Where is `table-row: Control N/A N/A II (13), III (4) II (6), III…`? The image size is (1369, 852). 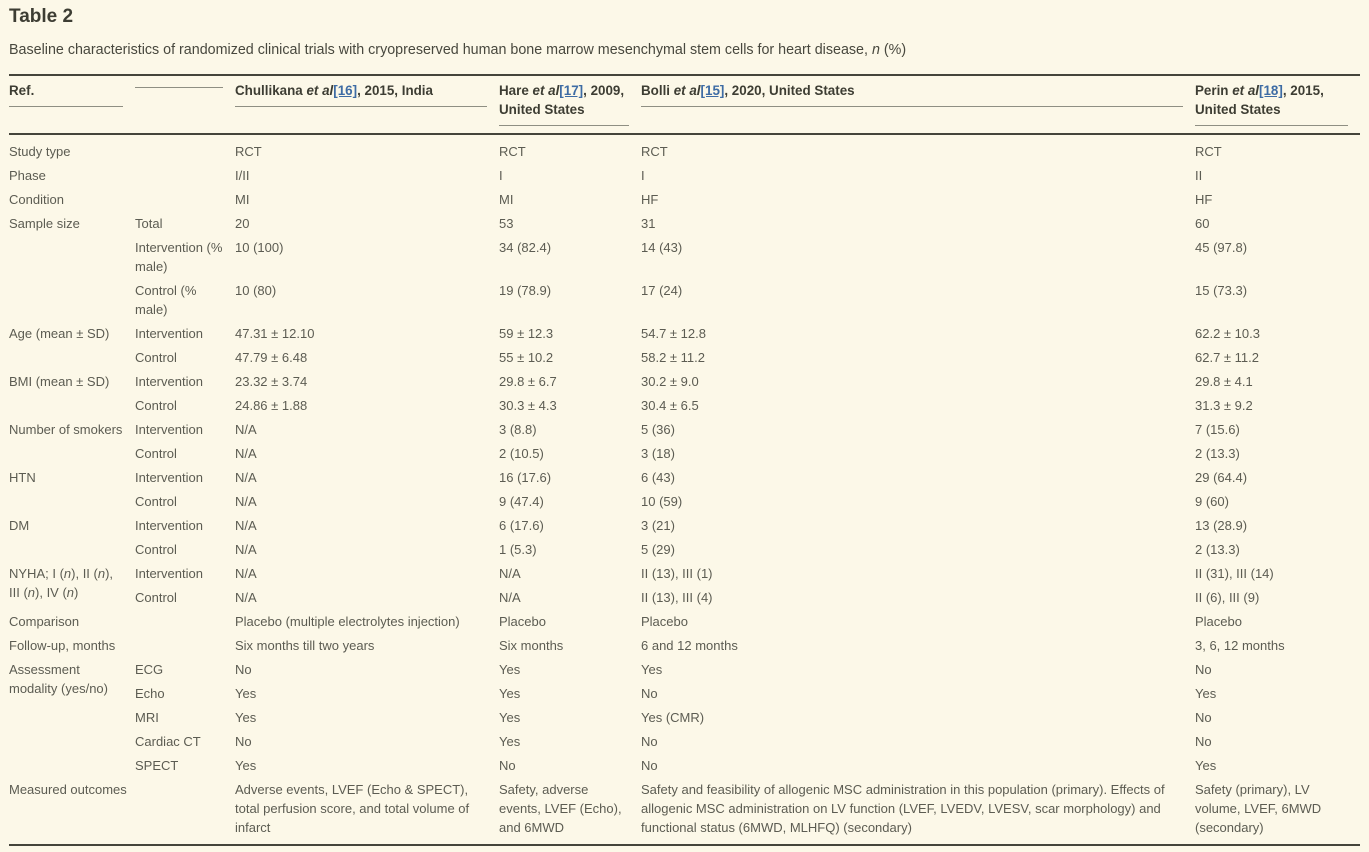
table-row: Control N/A N/A II (13), III (4) II (6), III… is located at coordinates (684, 598).